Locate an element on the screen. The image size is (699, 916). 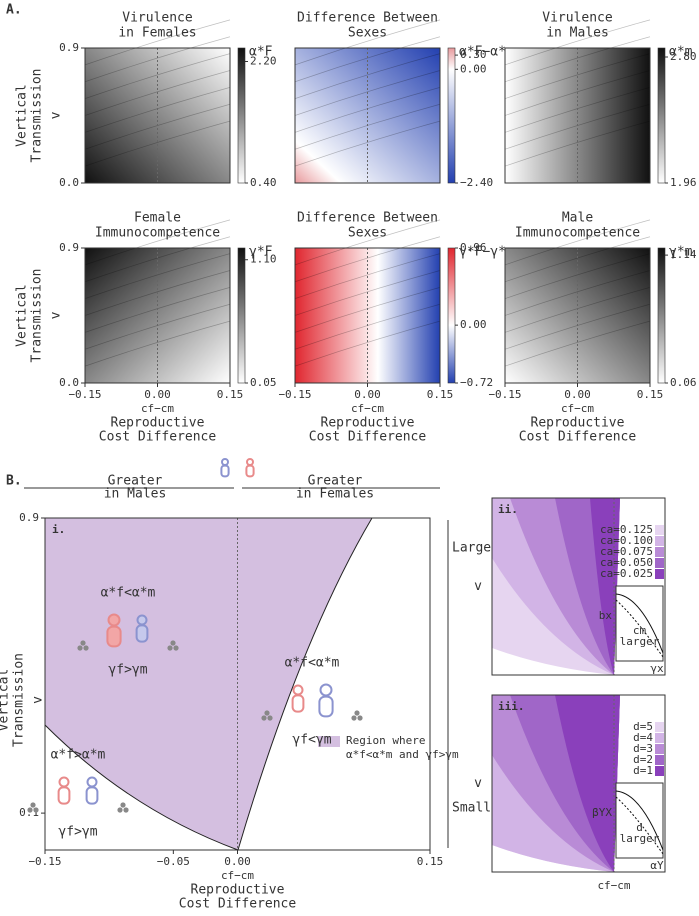
y-tick-label: 0.9 is located at coordinates (69, 47).